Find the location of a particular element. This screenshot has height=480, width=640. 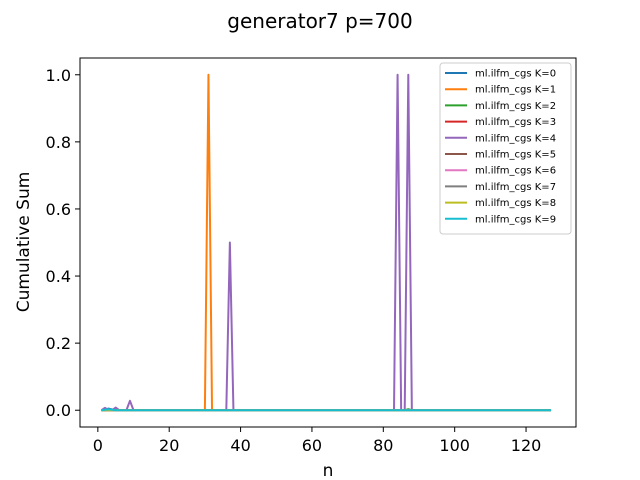

legend-entry: ml.ilfm_cgs K=9 is located at coordinates (515, 219).